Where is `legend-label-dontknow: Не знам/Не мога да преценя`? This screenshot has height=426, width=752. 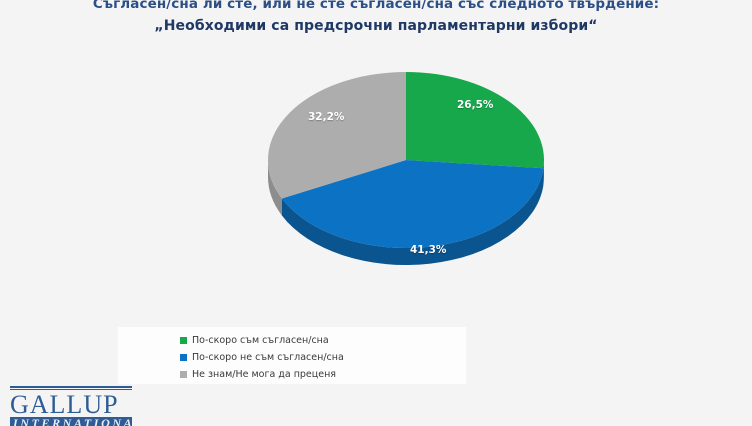 legend-label-dontknow: Не знам/Не мога да преценя is located at coordinates (264, 374).